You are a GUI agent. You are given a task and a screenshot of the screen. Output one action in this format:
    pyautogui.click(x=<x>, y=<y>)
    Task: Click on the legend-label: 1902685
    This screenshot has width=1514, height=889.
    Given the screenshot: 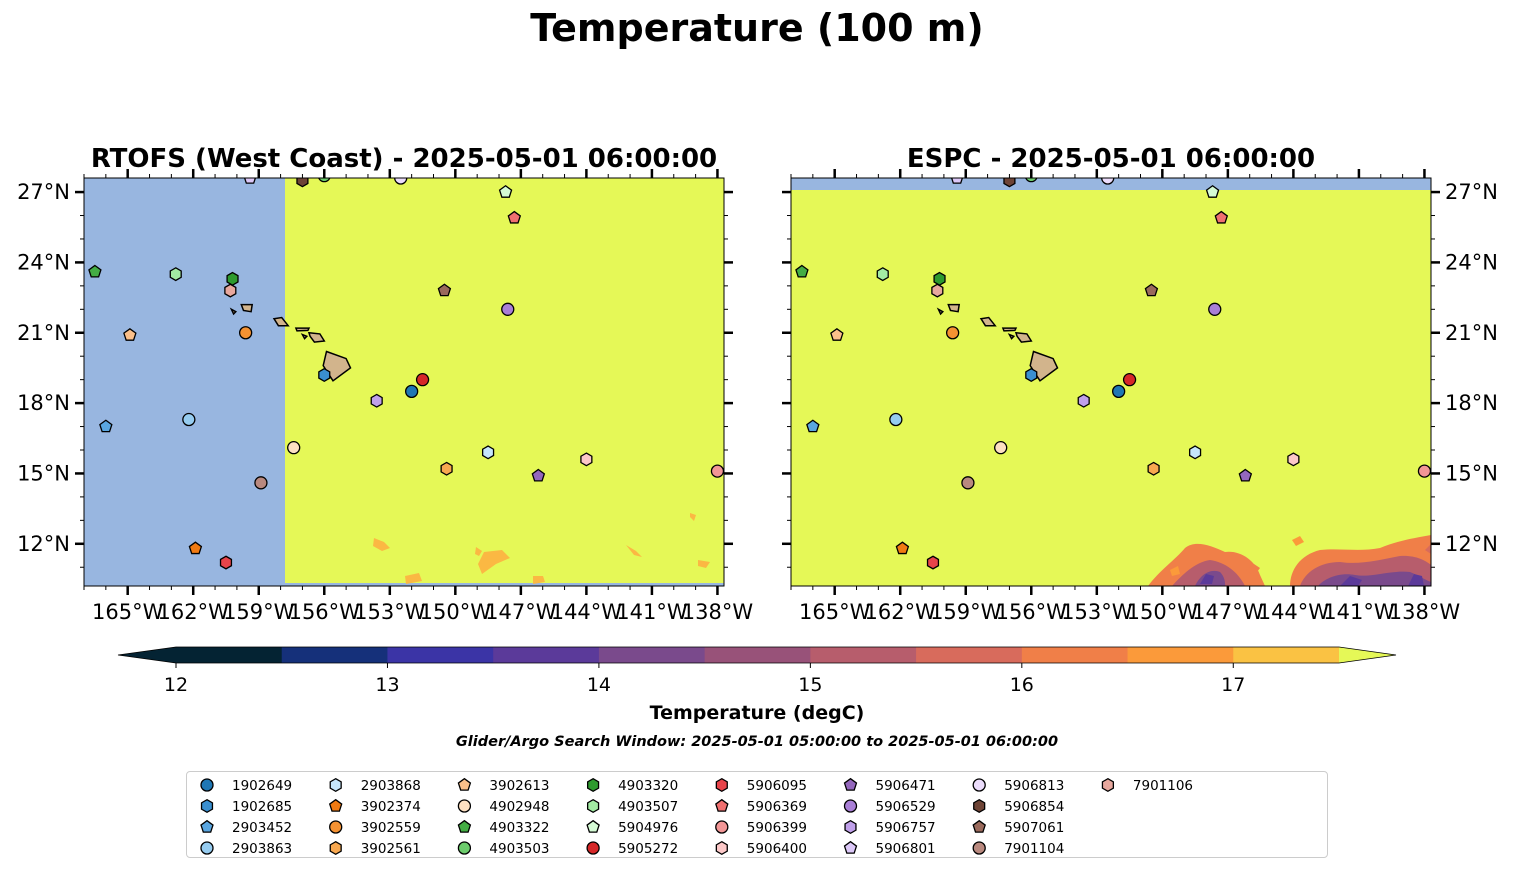 What is the action you would take?
    pyautogui.click(x=262, y=807)
    